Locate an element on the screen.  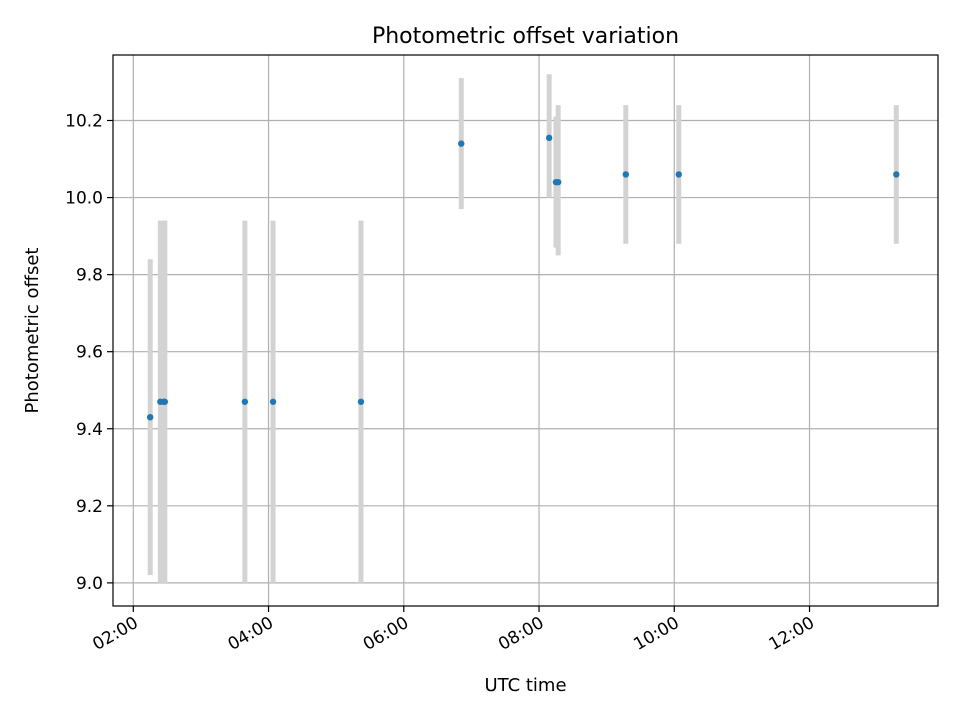
y-tick-label: 9.8 is located at coordinates (89, 276).